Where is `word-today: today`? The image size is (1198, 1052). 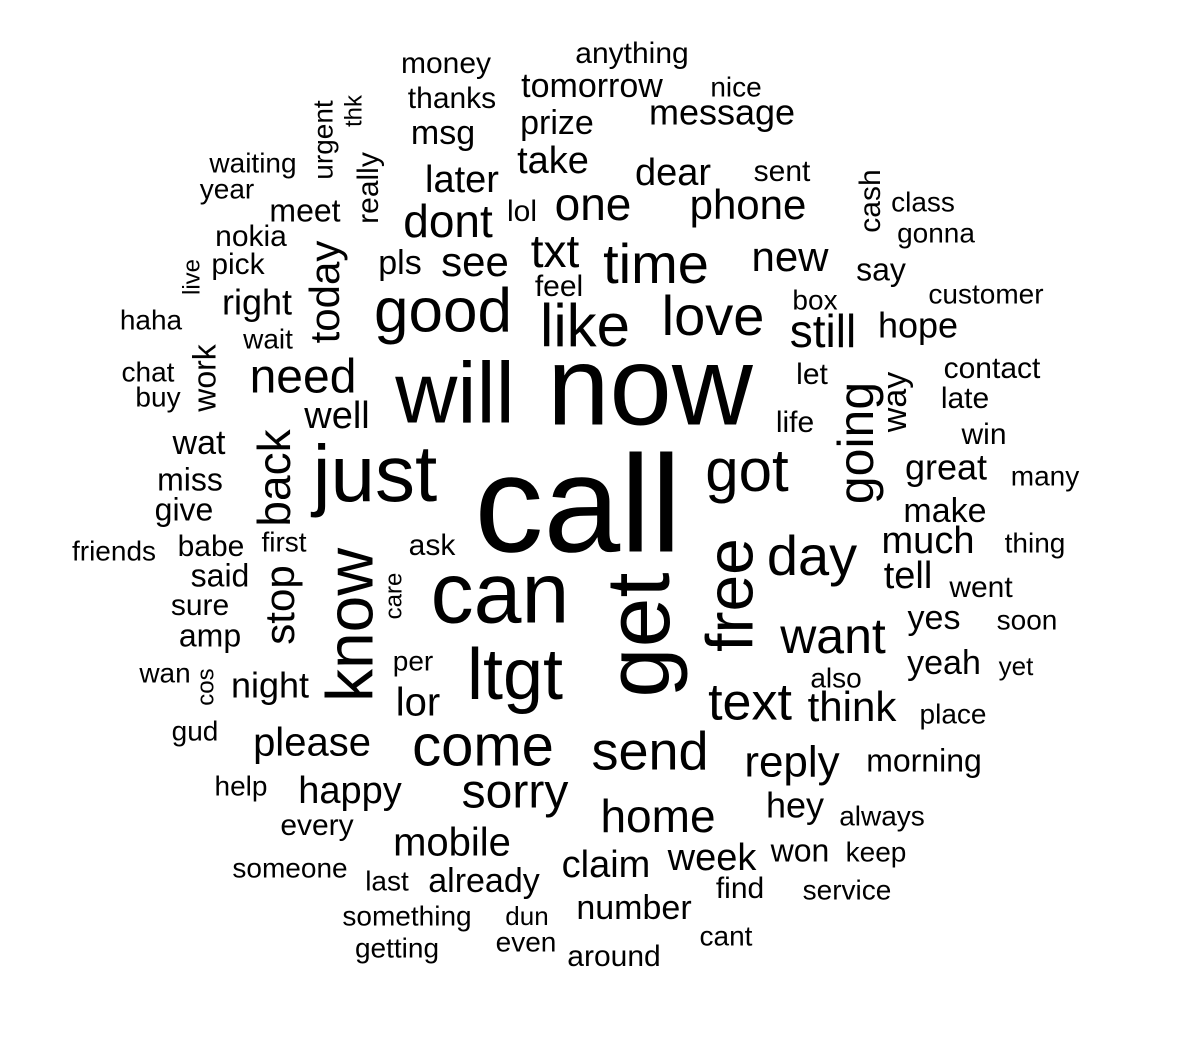 word-today: today is located at coordinates (324, 292).